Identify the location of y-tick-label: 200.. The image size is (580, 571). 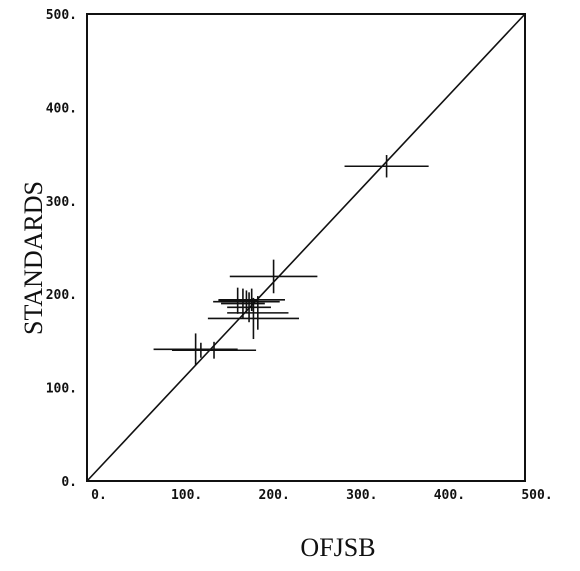
(61, 295).